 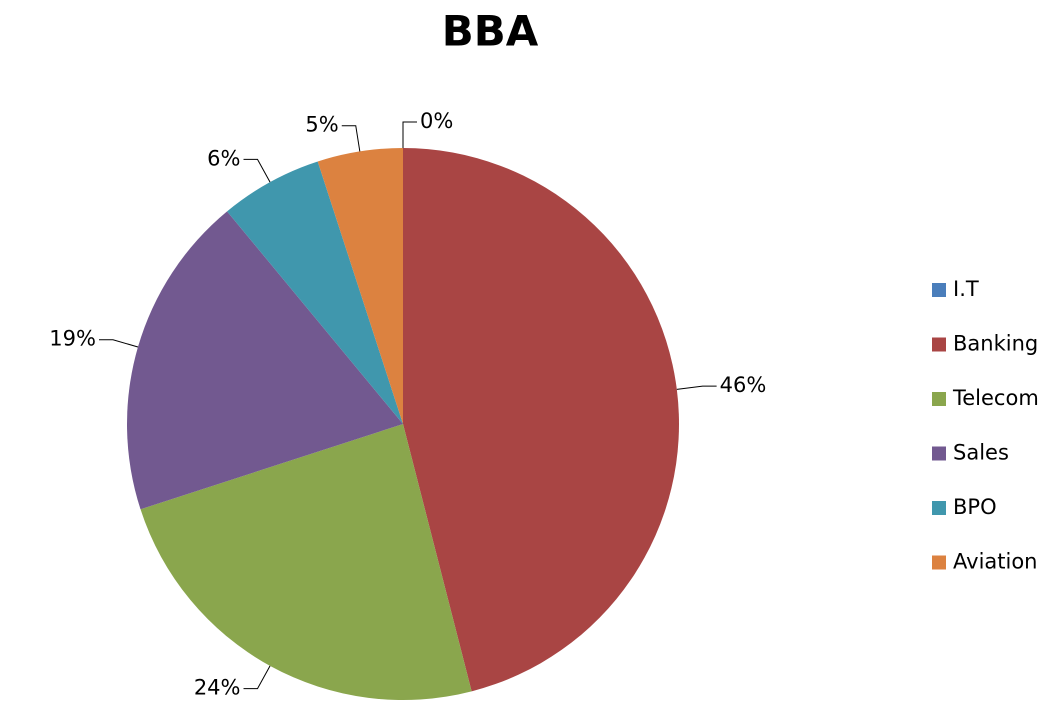 What do you see at coordinates (72, 339) in the screenshot?
I see `data-label: 19%` at bounding box center [72, 339].